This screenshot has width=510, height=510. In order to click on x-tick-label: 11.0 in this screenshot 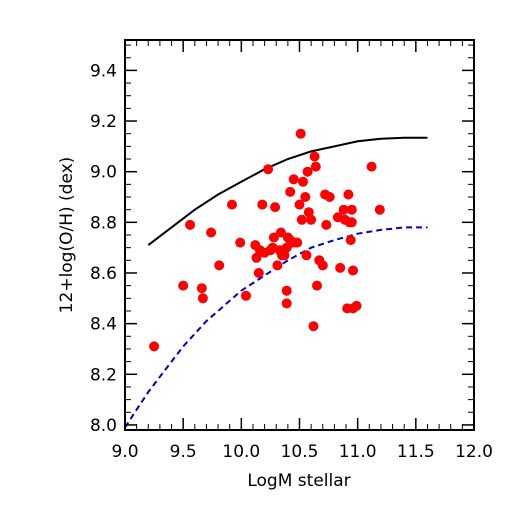, I will do `click(358, 452)`.